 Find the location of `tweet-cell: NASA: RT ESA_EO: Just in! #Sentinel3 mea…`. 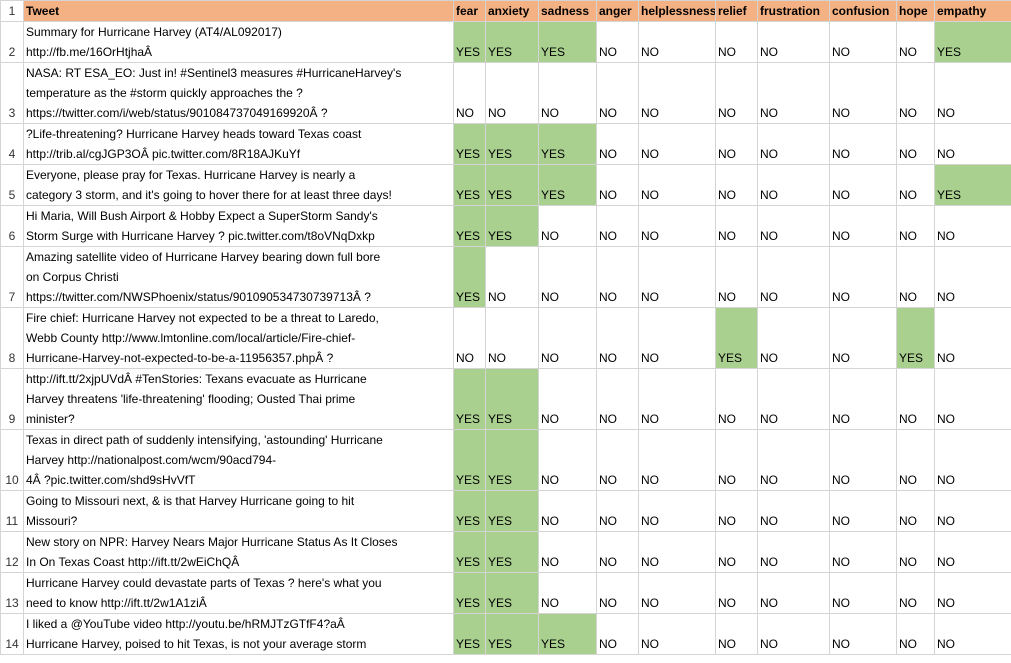

tweet-cell: NASA: RT ESA_EO: Just in! #Sentinel3 mea… is located at coordinates (238, 93).